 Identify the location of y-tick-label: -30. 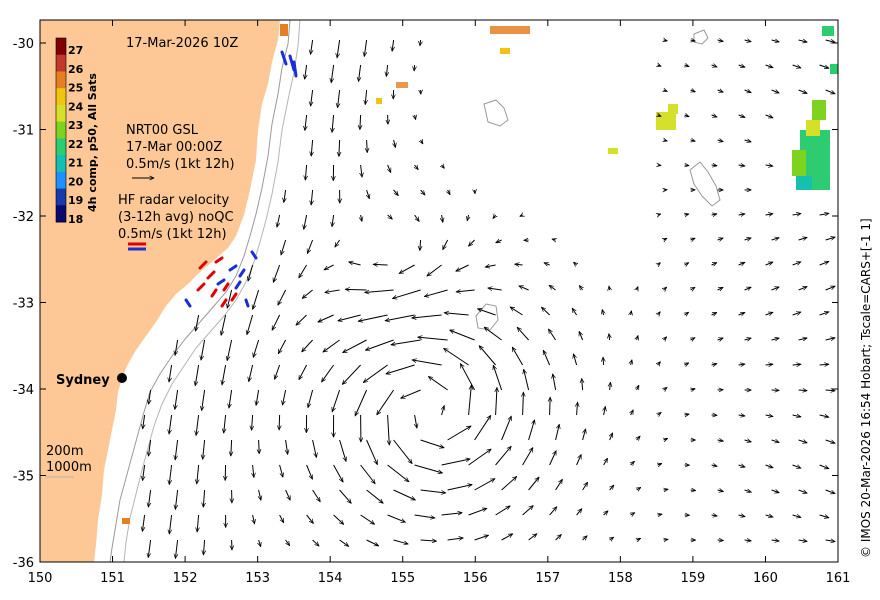
(23, 44).